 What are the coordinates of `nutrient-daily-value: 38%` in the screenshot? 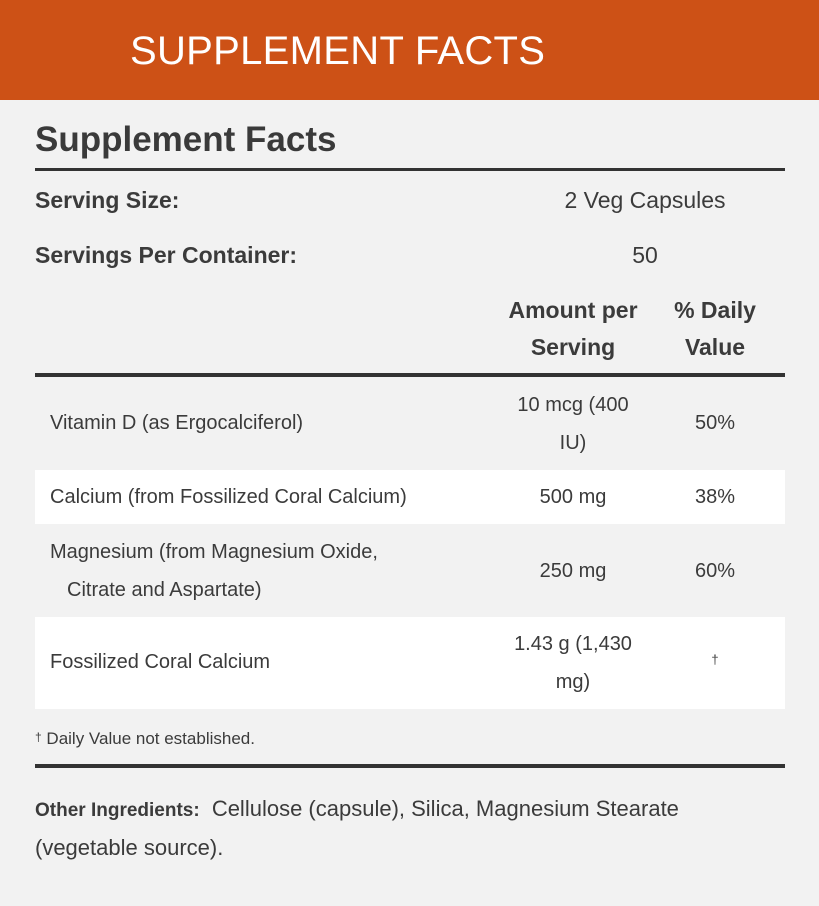 It's located at (715, 497).